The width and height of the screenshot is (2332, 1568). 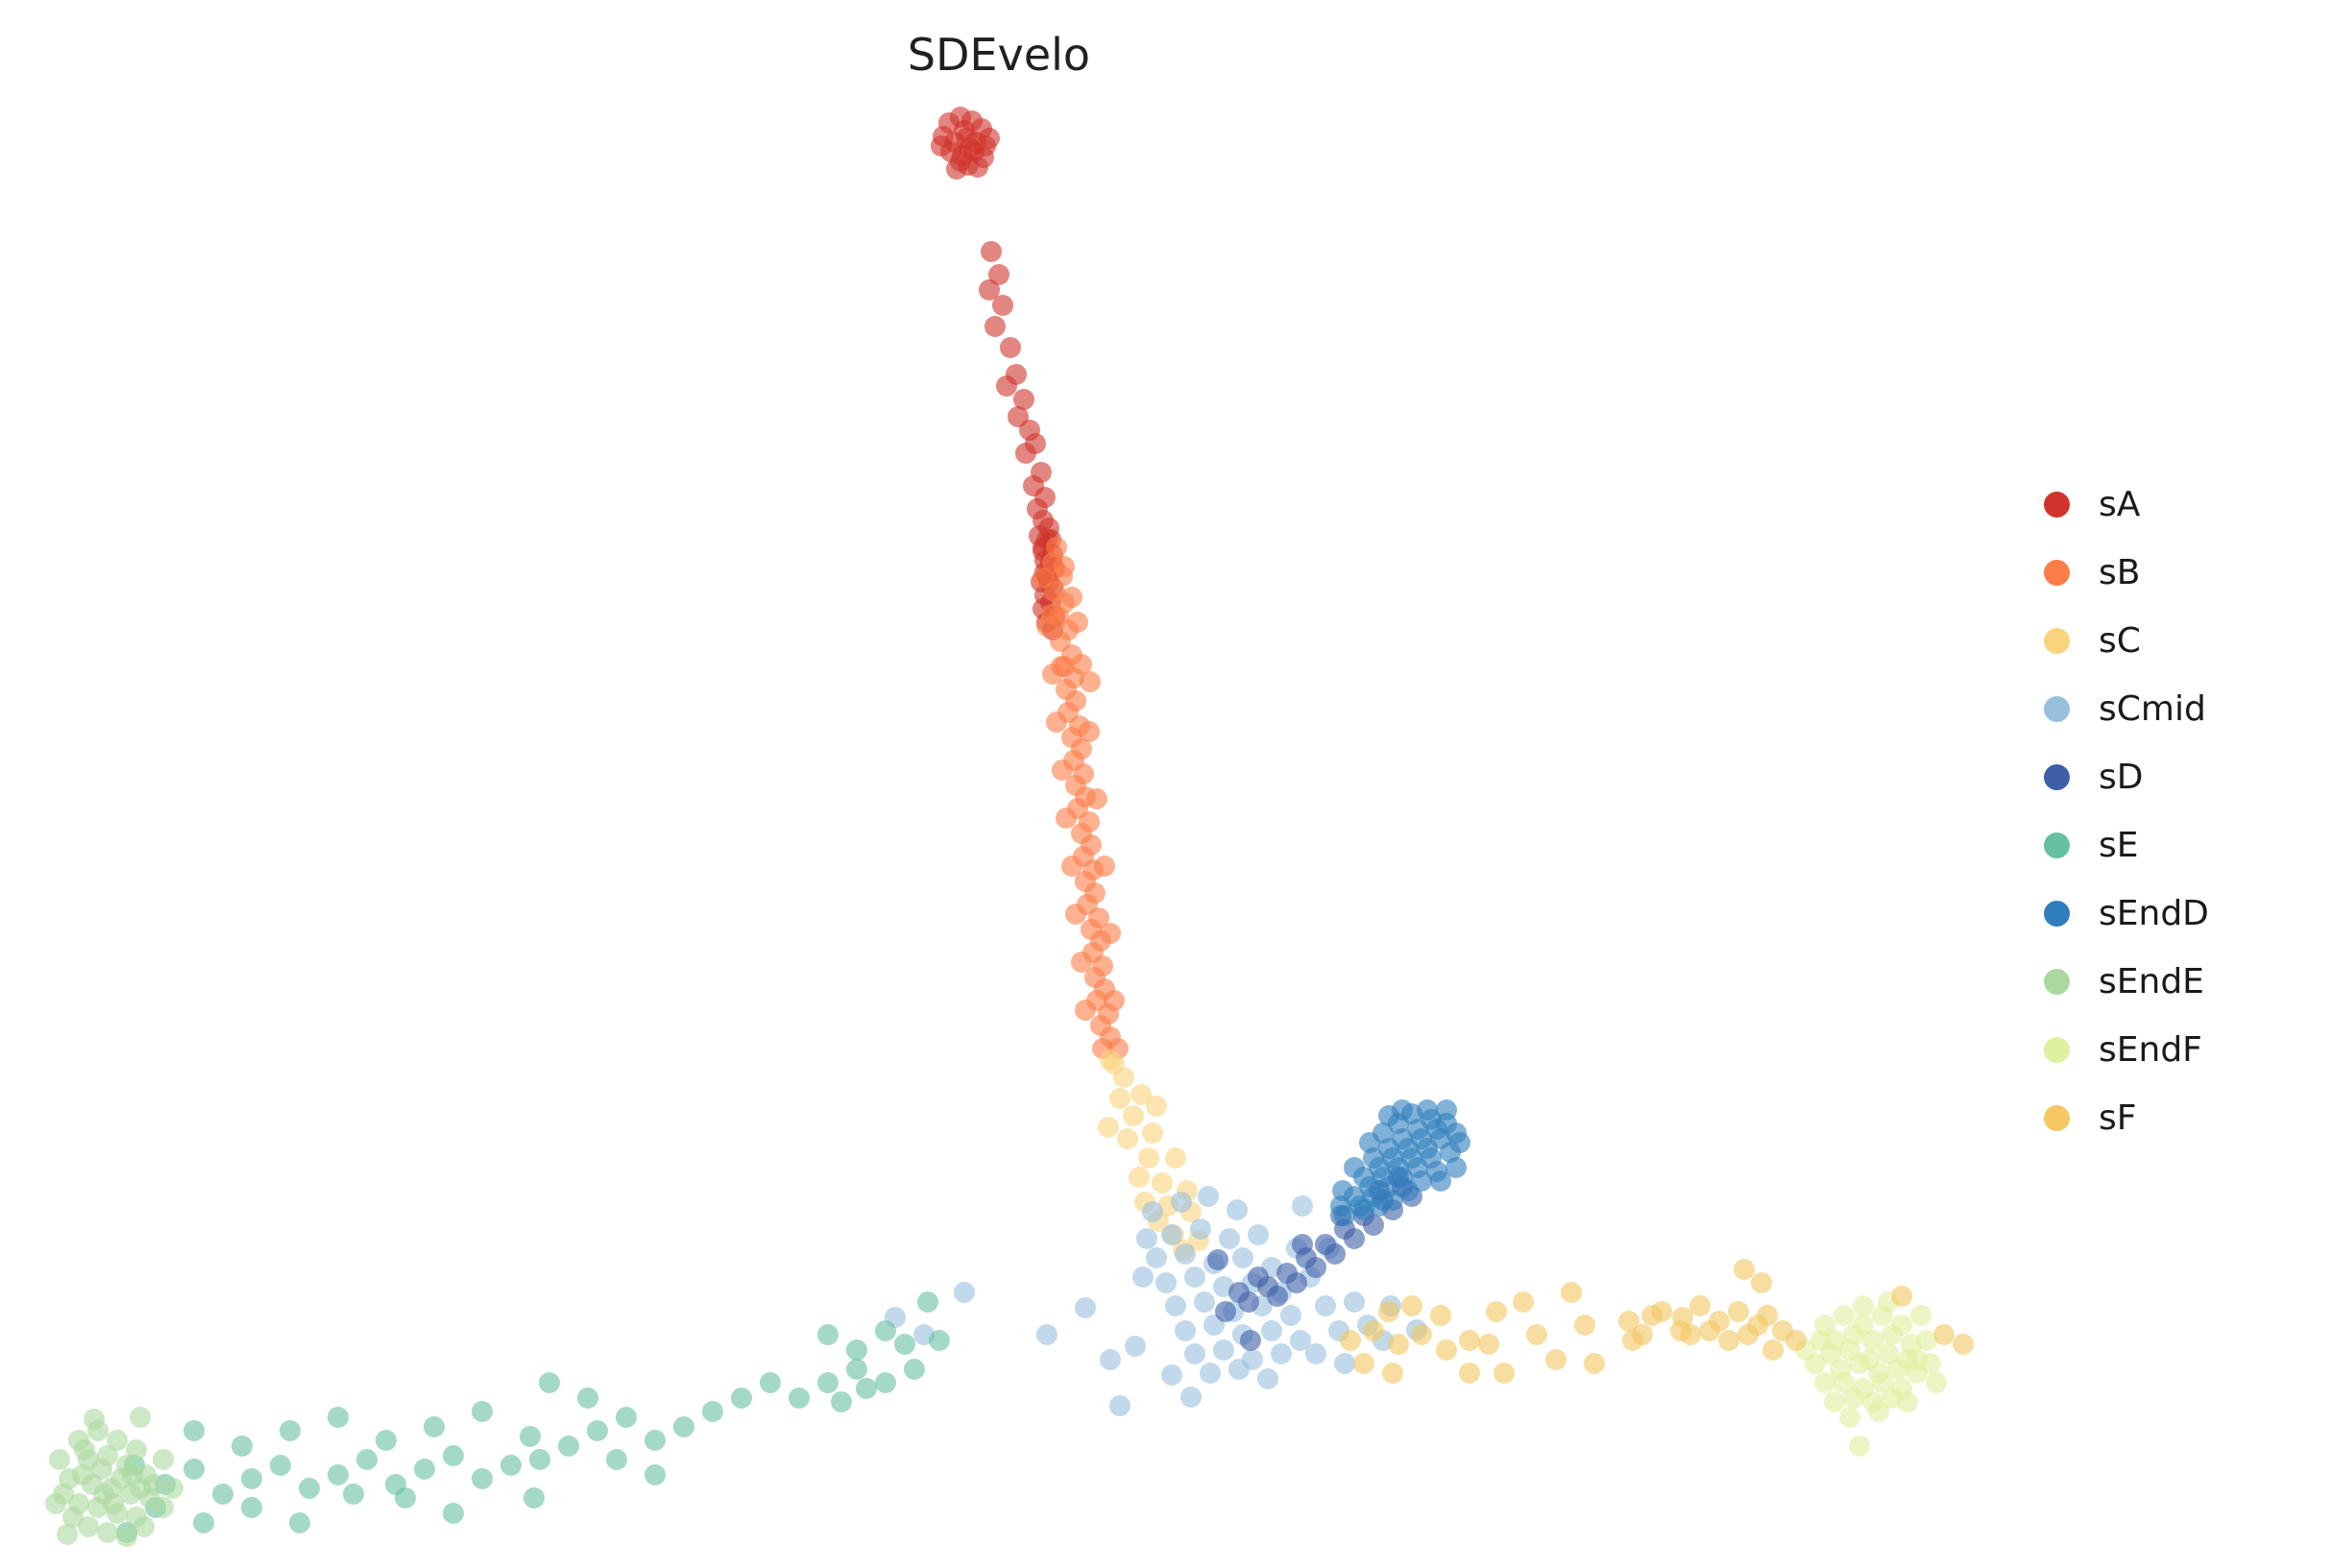 What do you see at coordinates (2122, 777) in the screenshot?
I see `legend-label: sD` at bounding box center [2122, 777].